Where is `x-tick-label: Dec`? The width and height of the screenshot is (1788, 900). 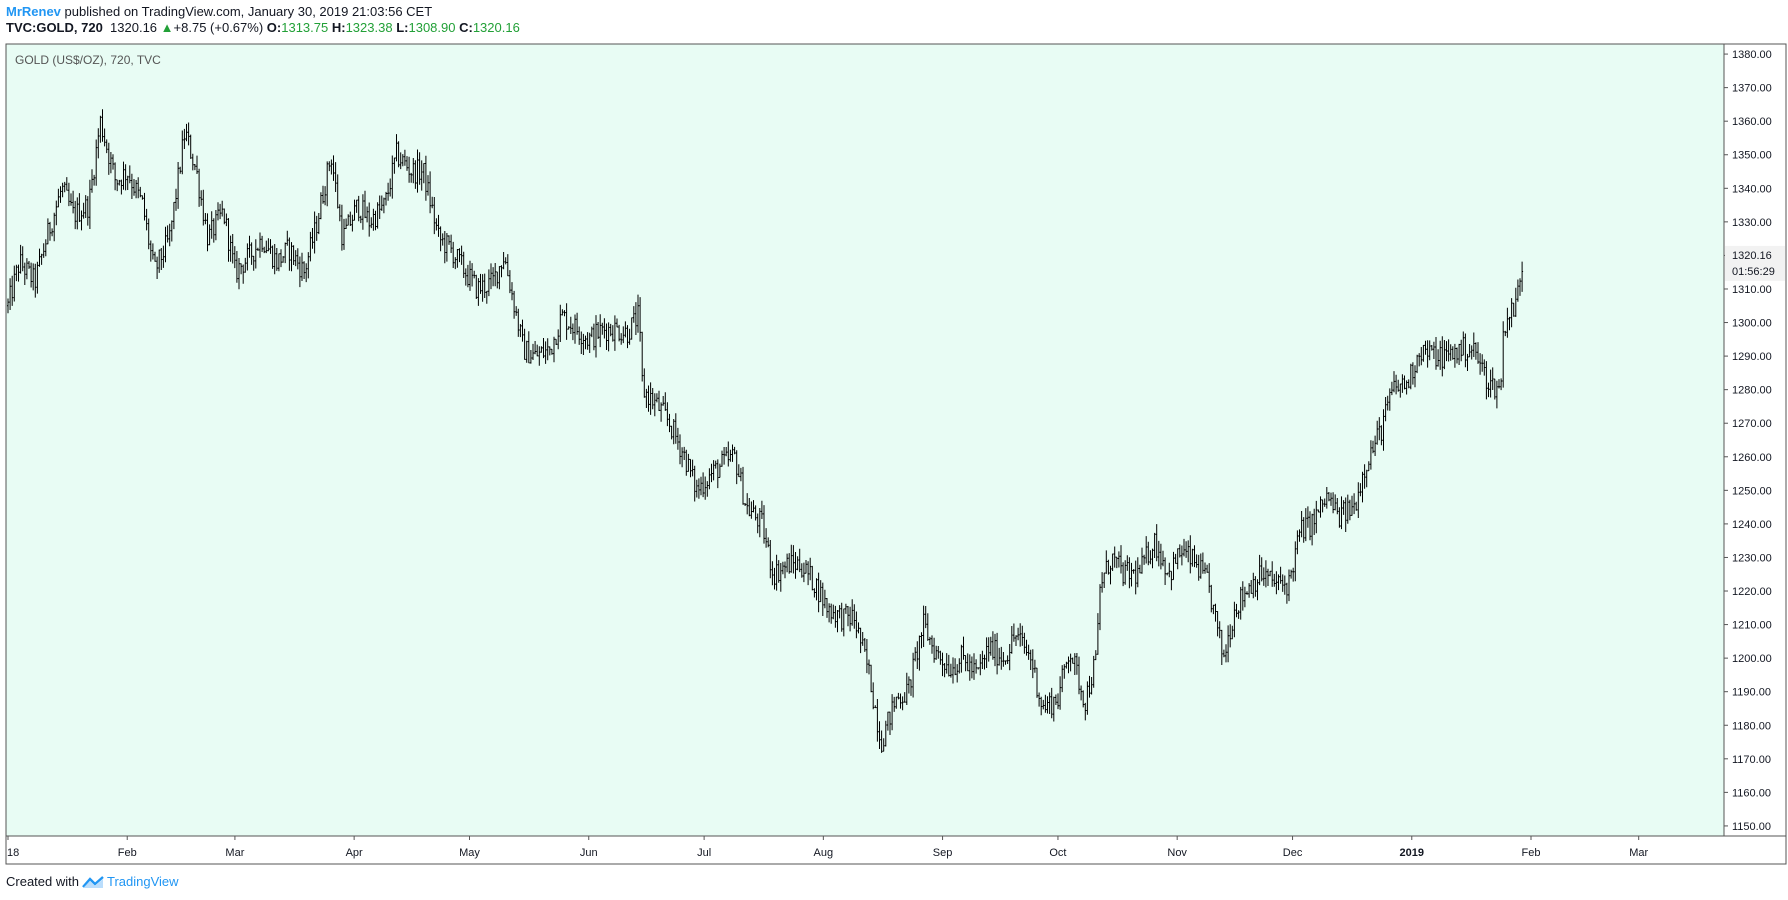
x-tick-label: Dec is located at coordinates (1293, 853).